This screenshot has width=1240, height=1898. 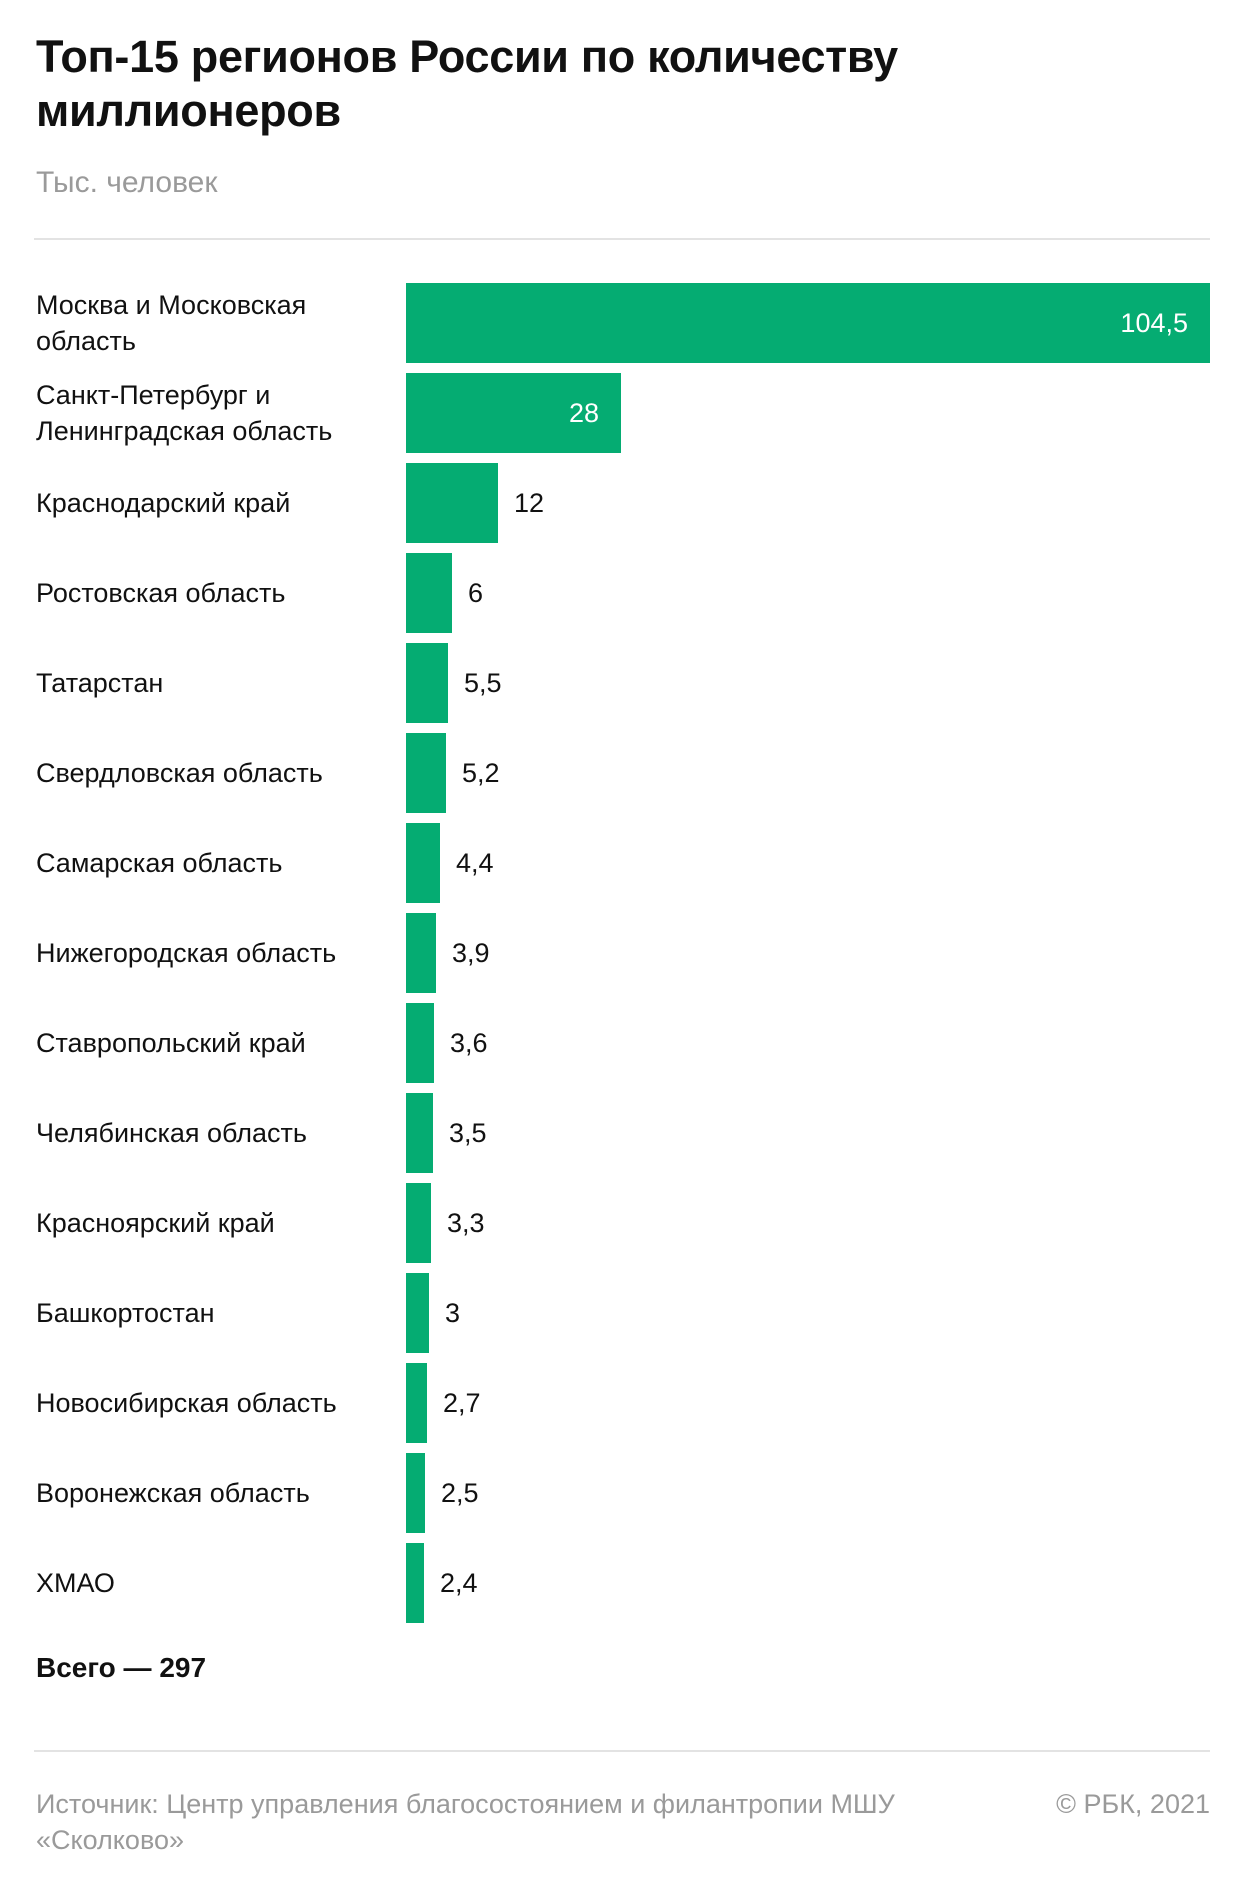 I want to click on bar-row: Нижегородская область 3,9, so click(x=620, y=953).